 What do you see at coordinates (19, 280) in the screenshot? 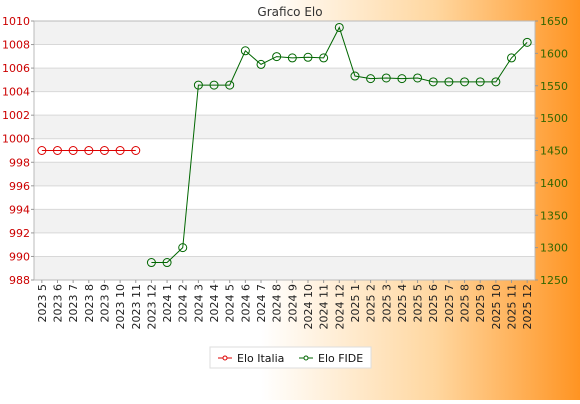
I see `y-left-tick-label: 988` at bounding box center [19, 280].